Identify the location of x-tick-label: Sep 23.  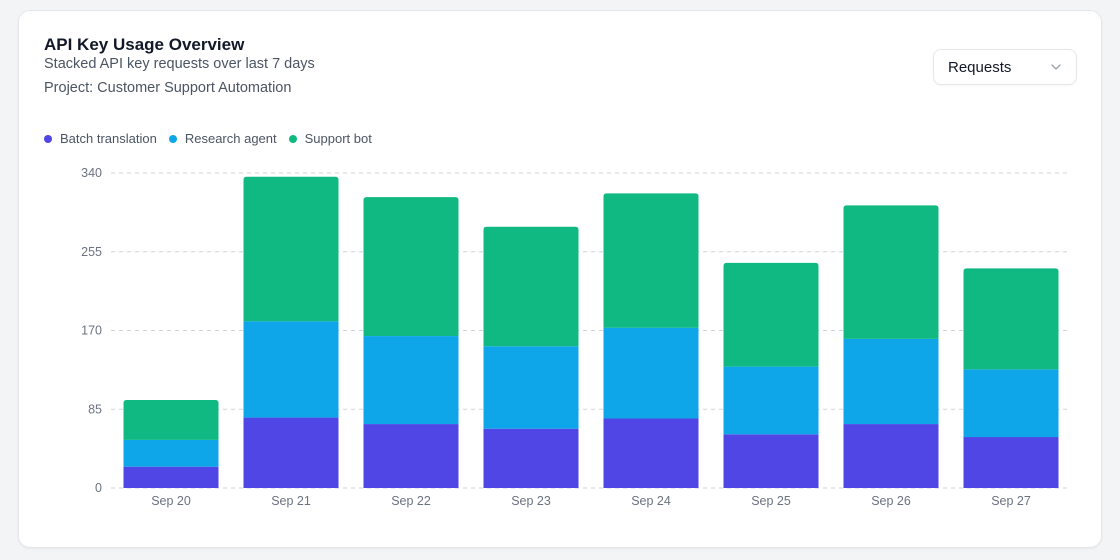
(531, 501).